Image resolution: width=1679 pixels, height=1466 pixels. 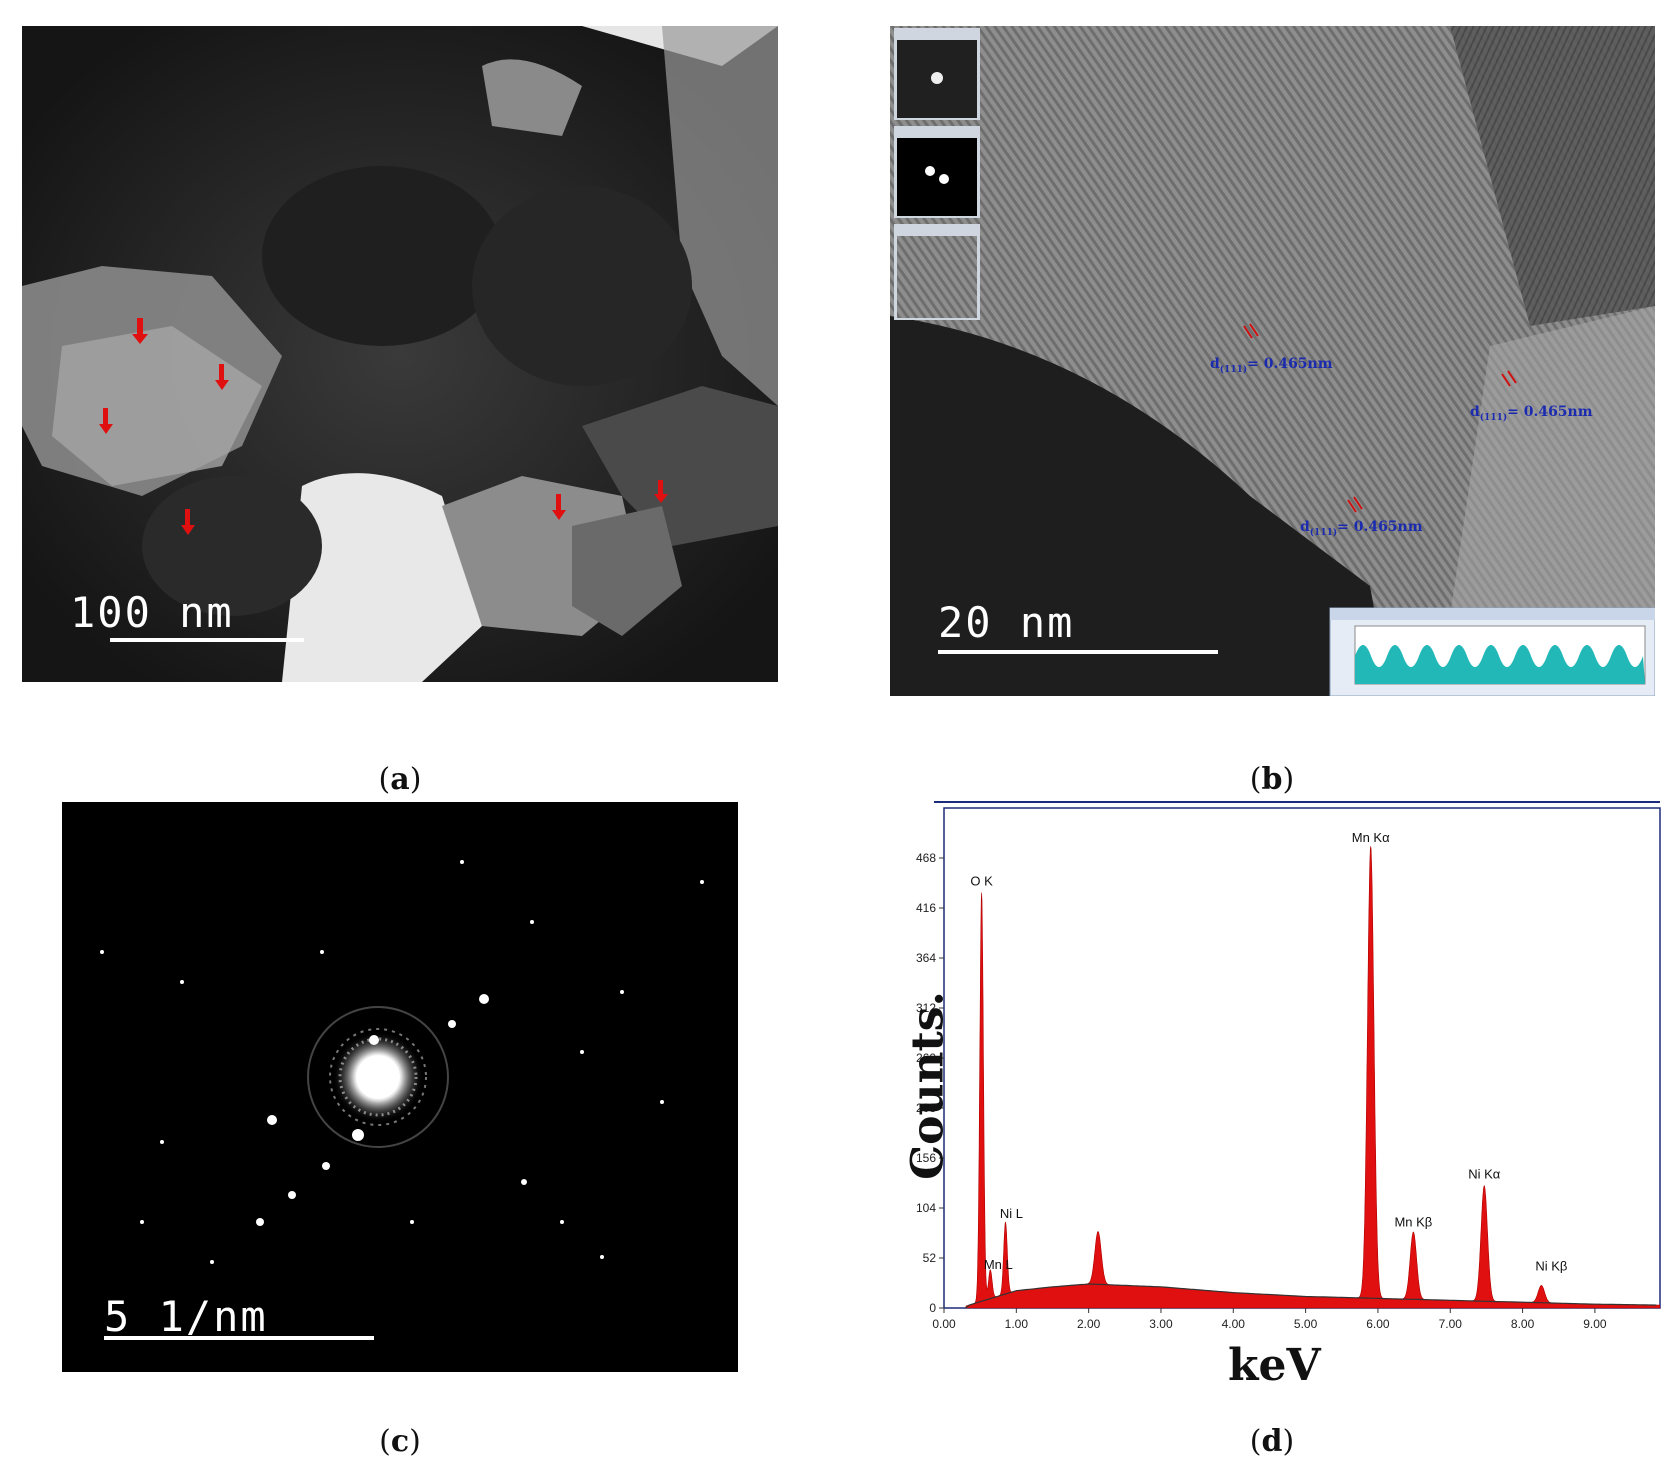 I want to click on peak-label: Ni Kβ, so click(x=1551, y=1266).